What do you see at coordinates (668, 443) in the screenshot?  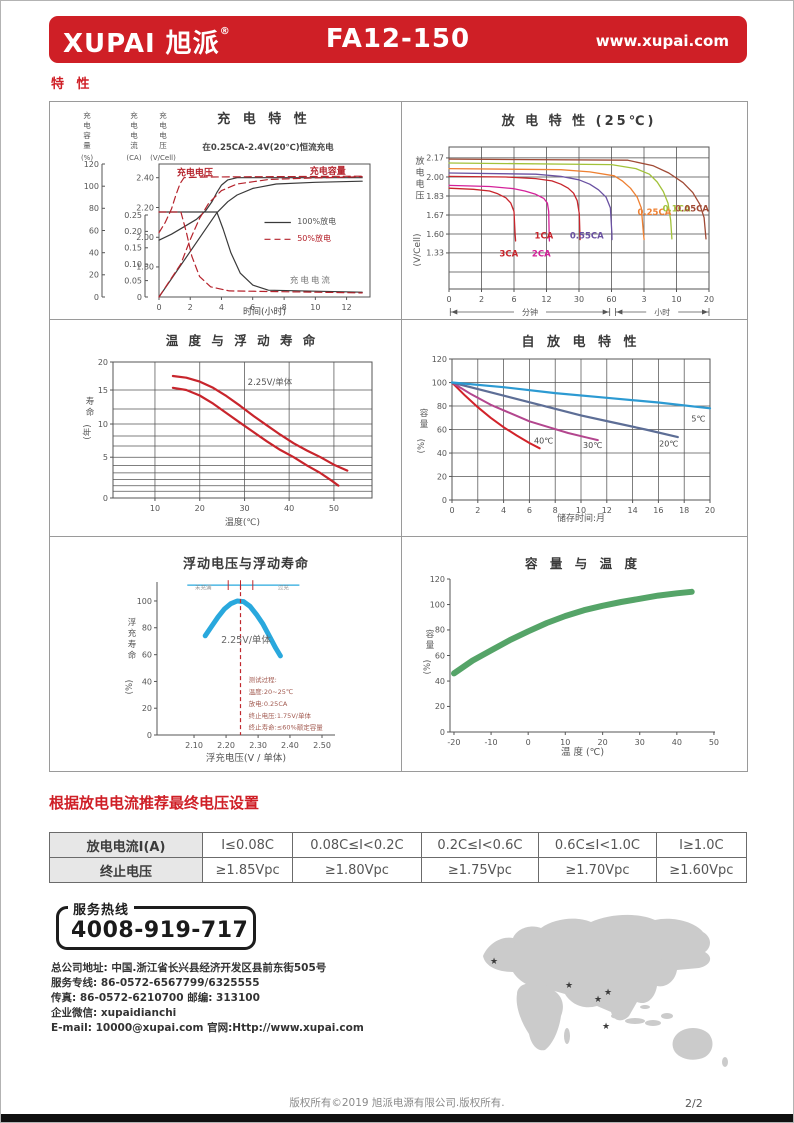 I see `svg-text: 20℃` at bounding box center [668, 443].